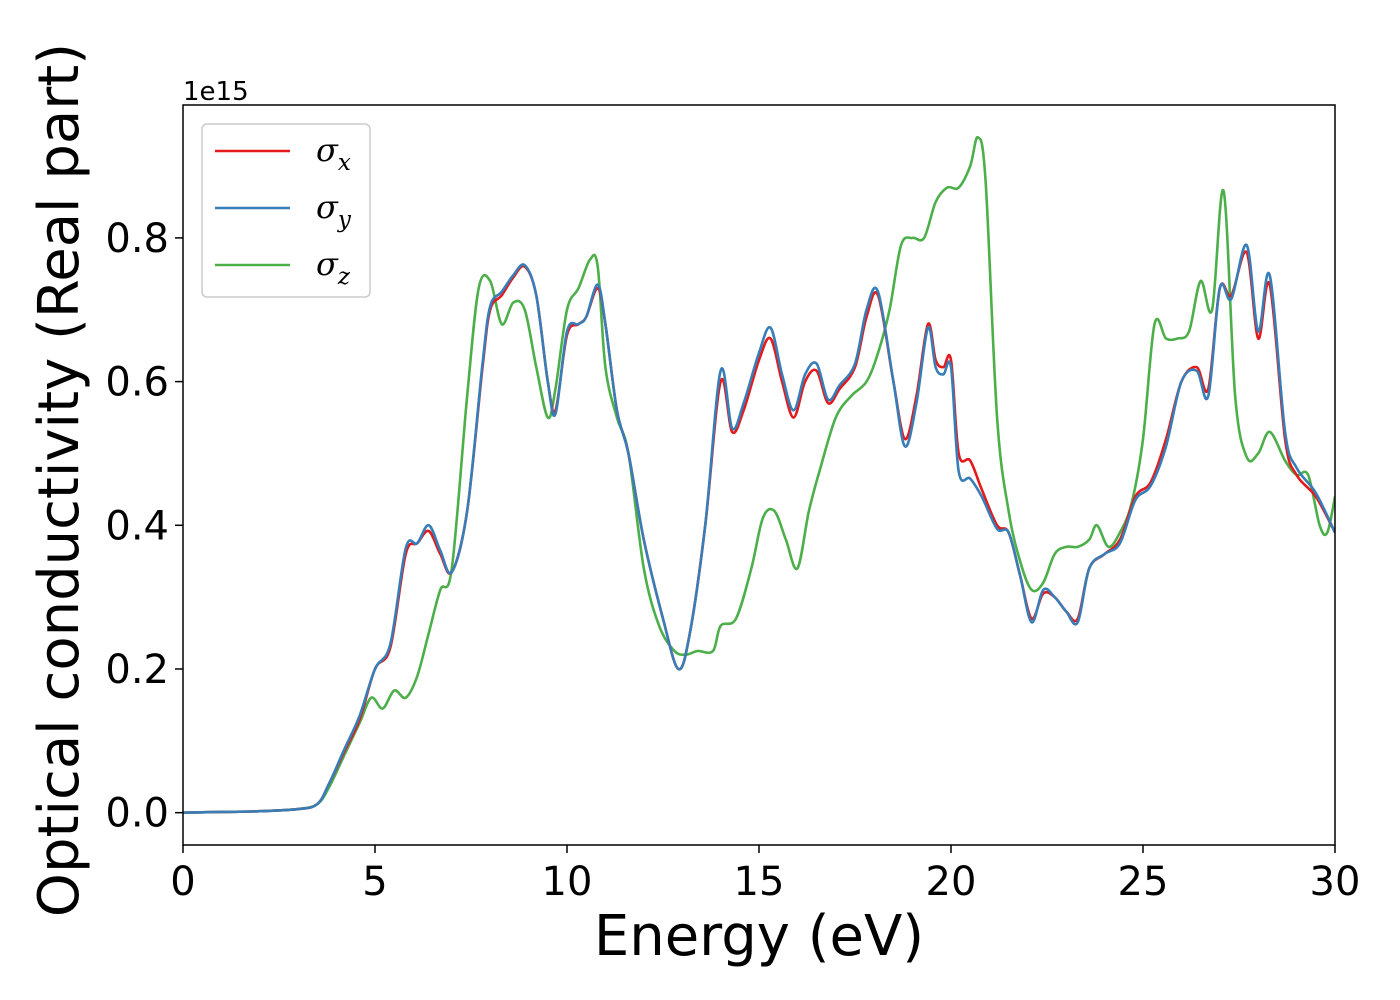 The width and height of the screenshot is (1400, 1000). Describe the element at coordinates (1143, 882) in the screenshot. I see `x-tick-label: 25` at that location.